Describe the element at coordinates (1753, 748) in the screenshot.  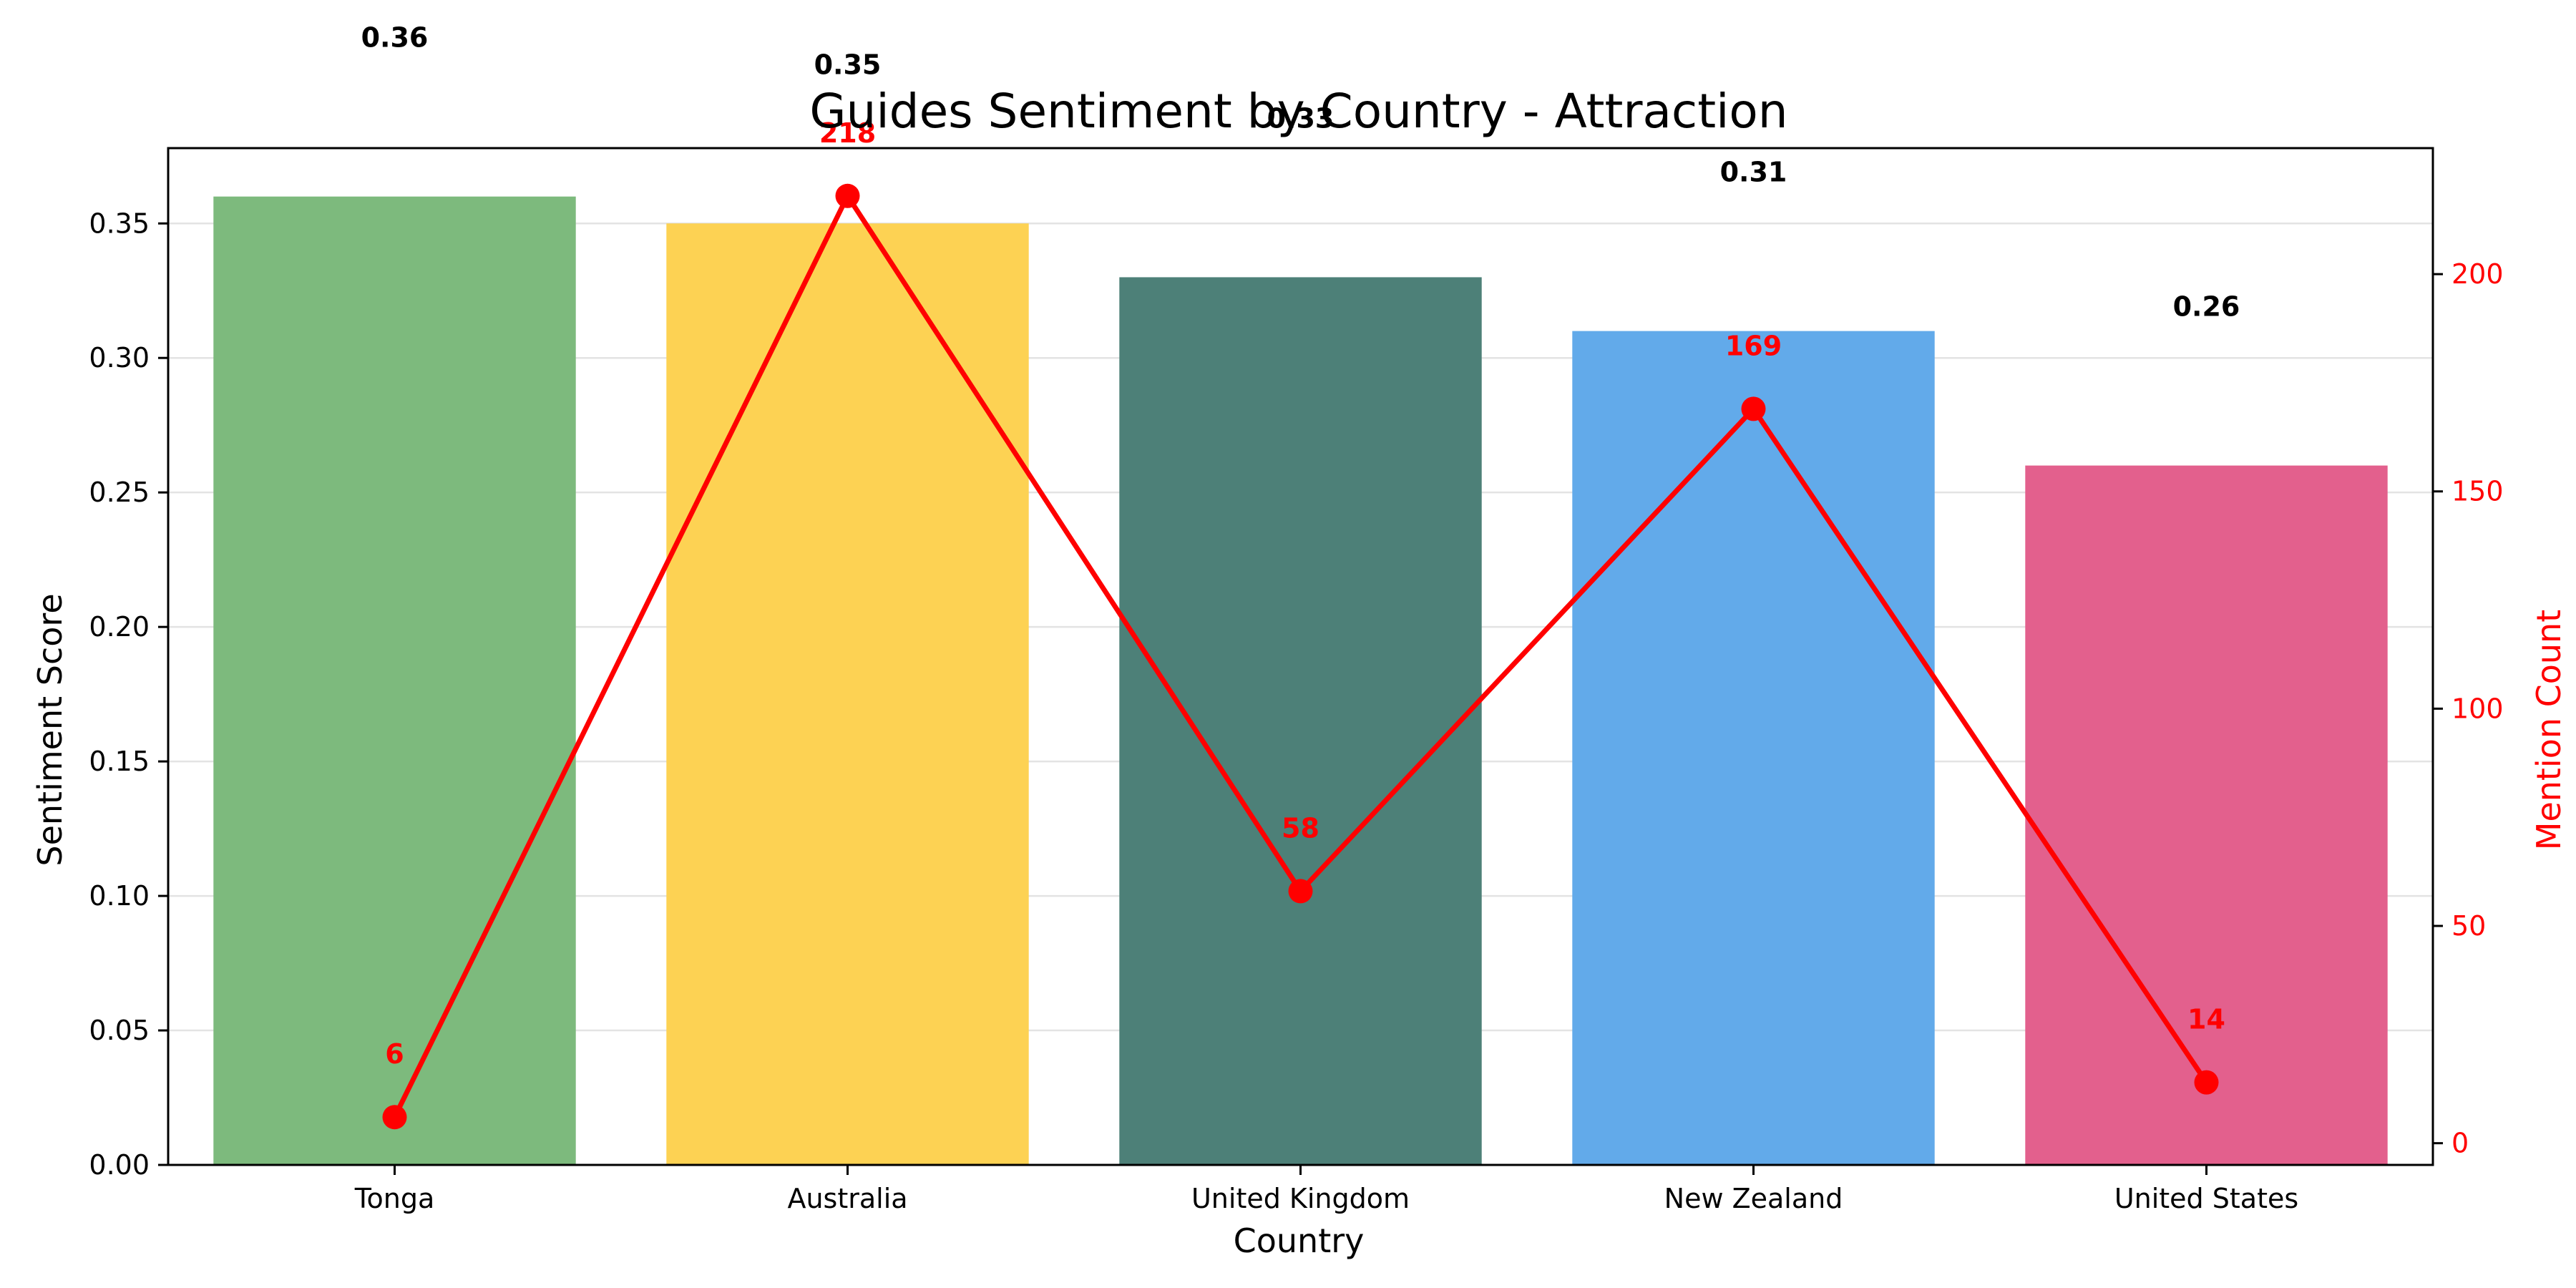
I see `bar-new-zealand` at that location.